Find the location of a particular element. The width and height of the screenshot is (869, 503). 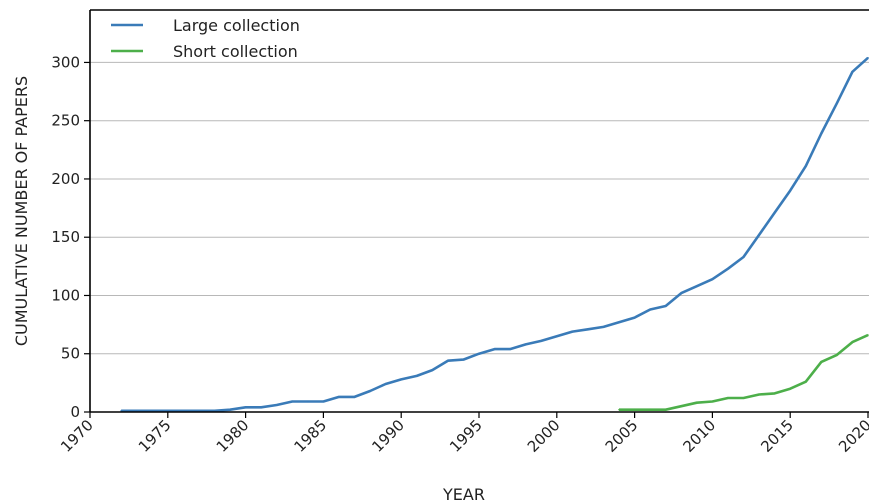

x-tick-label: 2000 is located at coordinates (544, 436).